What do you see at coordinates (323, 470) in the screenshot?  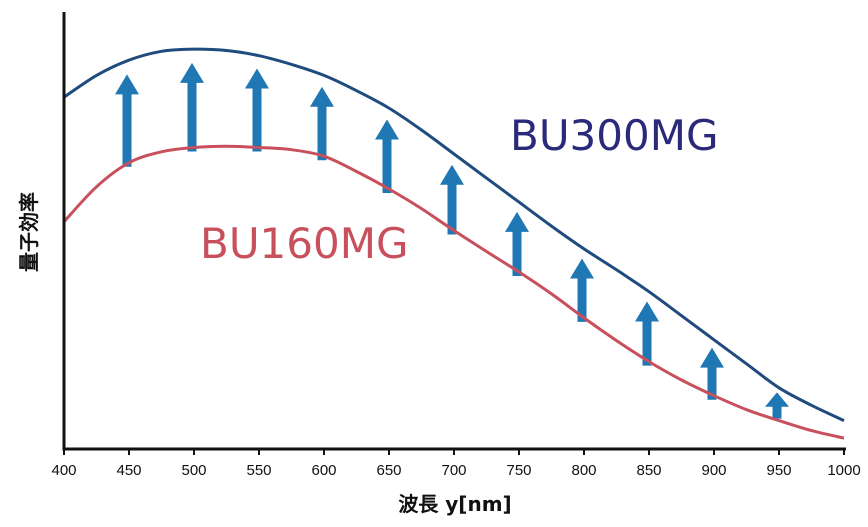 I see `x-tick-label-600: 600` at bounding box center [323, 470].